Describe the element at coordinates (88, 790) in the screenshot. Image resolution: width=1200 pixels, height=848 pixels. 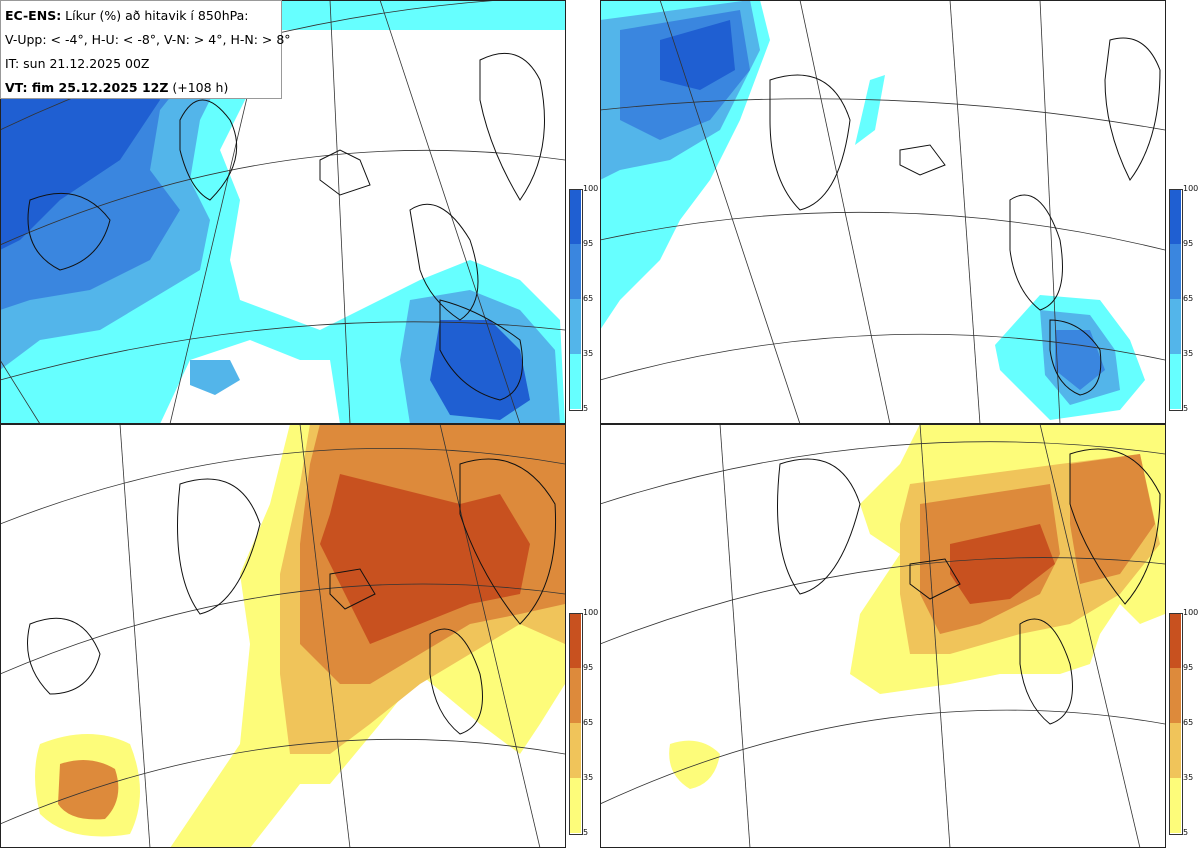
I see `prob-area-35b` at that location.